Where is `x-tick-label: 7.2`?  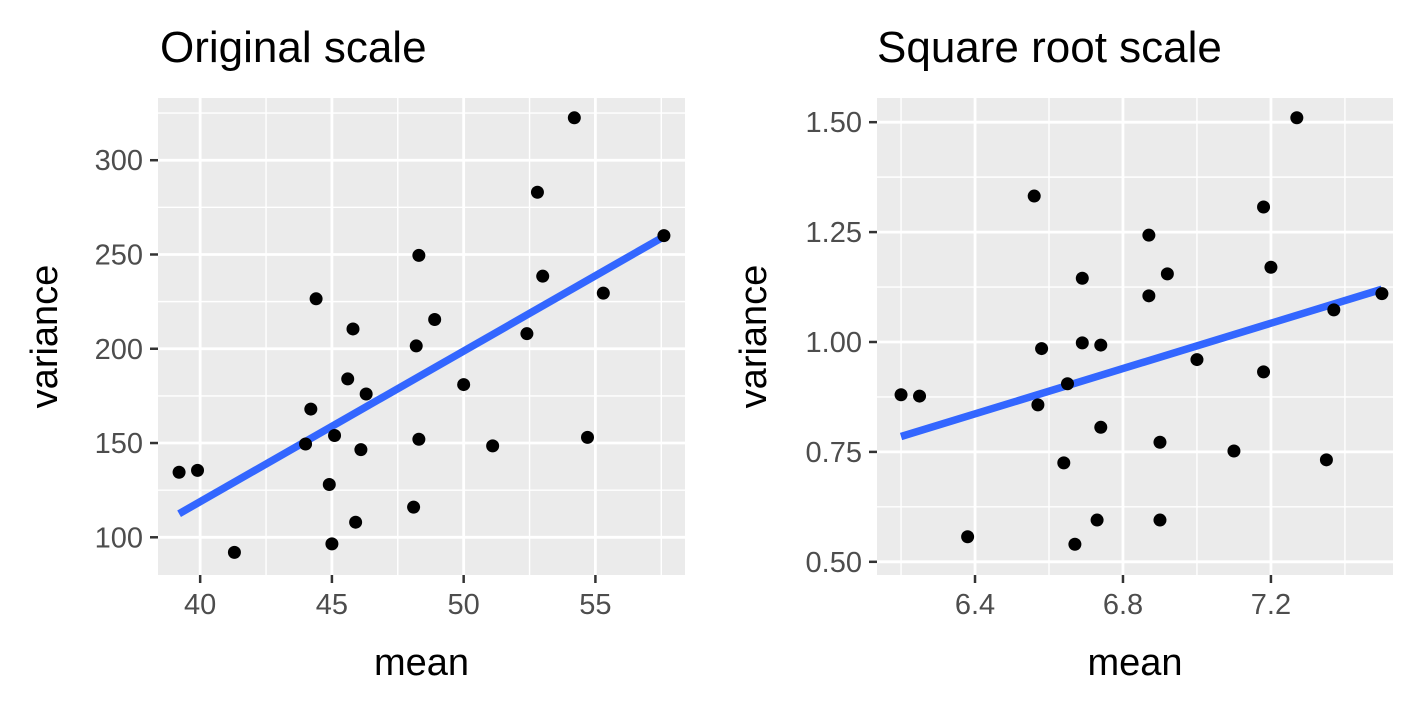
x-tick-label: 7.2 is located at coordinates (1271, 605).